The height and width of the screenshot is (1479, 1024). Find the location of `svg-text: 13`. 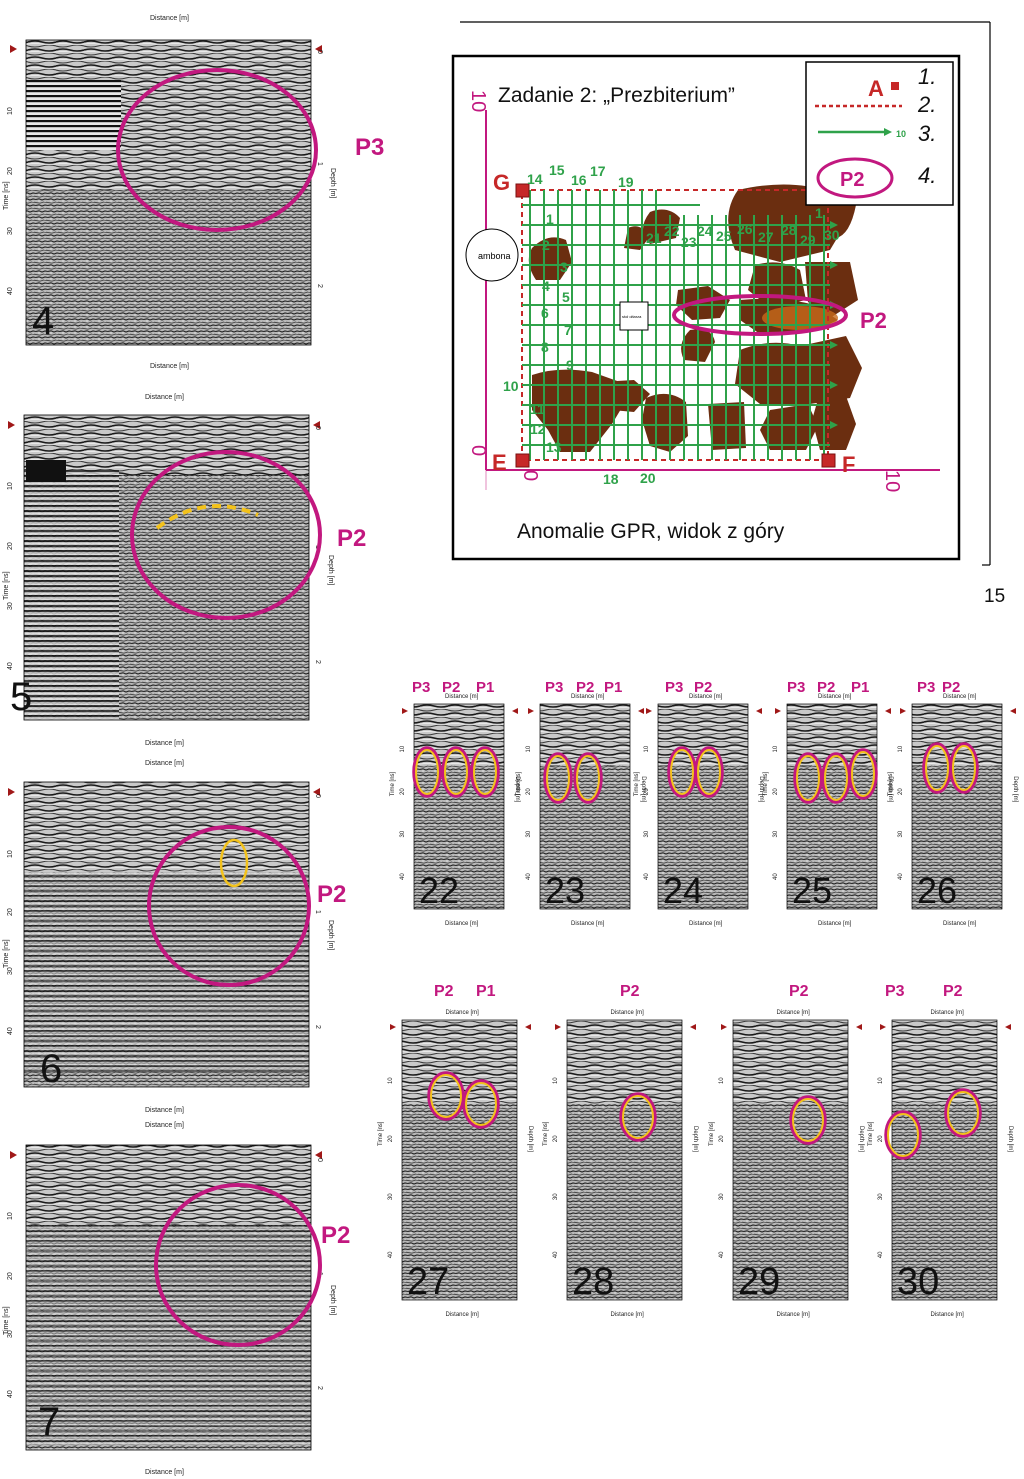

svg-text: 13 is located at coordinates (554, 447).